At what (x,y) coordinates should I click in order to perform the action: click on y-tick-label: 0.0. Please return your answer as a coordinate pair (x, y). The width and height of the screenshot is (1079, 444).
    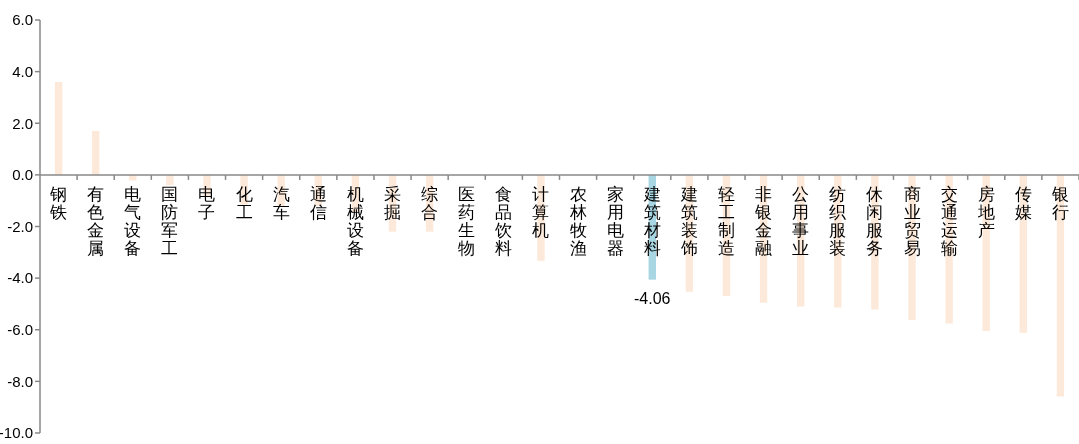
    Looking at the image, I should click on (22, 175).